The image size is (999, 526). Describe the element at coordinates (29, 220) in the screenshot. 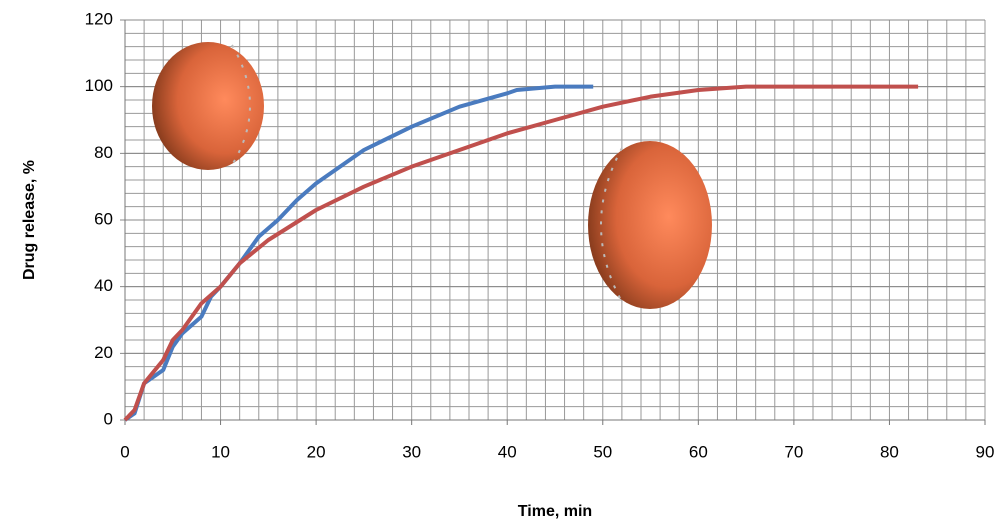

I see `y-axis-title: Drug release, %` at that location.